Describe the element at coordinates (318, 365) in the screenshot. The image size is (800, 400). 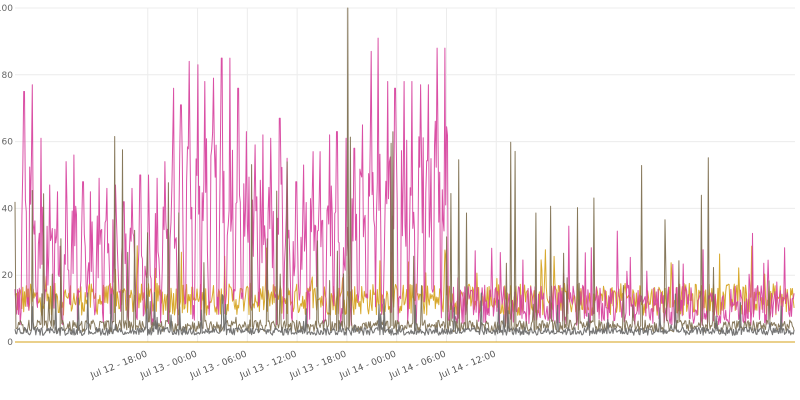
I see `x-tick-label: Jul 13 - 18:00` at that location.